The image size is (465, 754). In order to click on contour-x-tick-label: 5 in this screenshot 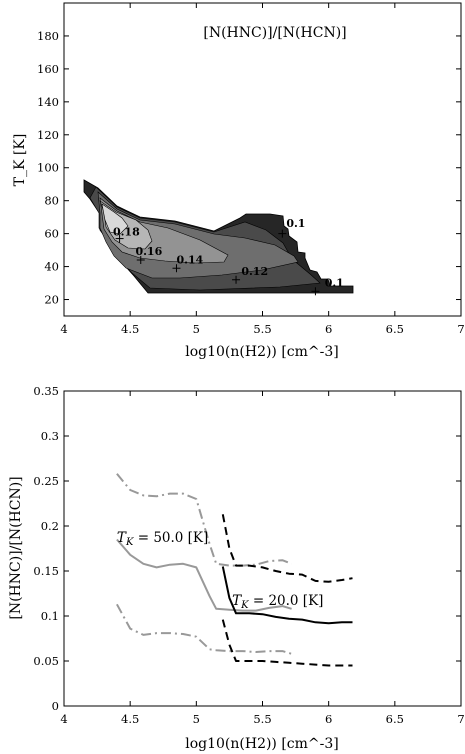, I will do `click(196, 329)`.